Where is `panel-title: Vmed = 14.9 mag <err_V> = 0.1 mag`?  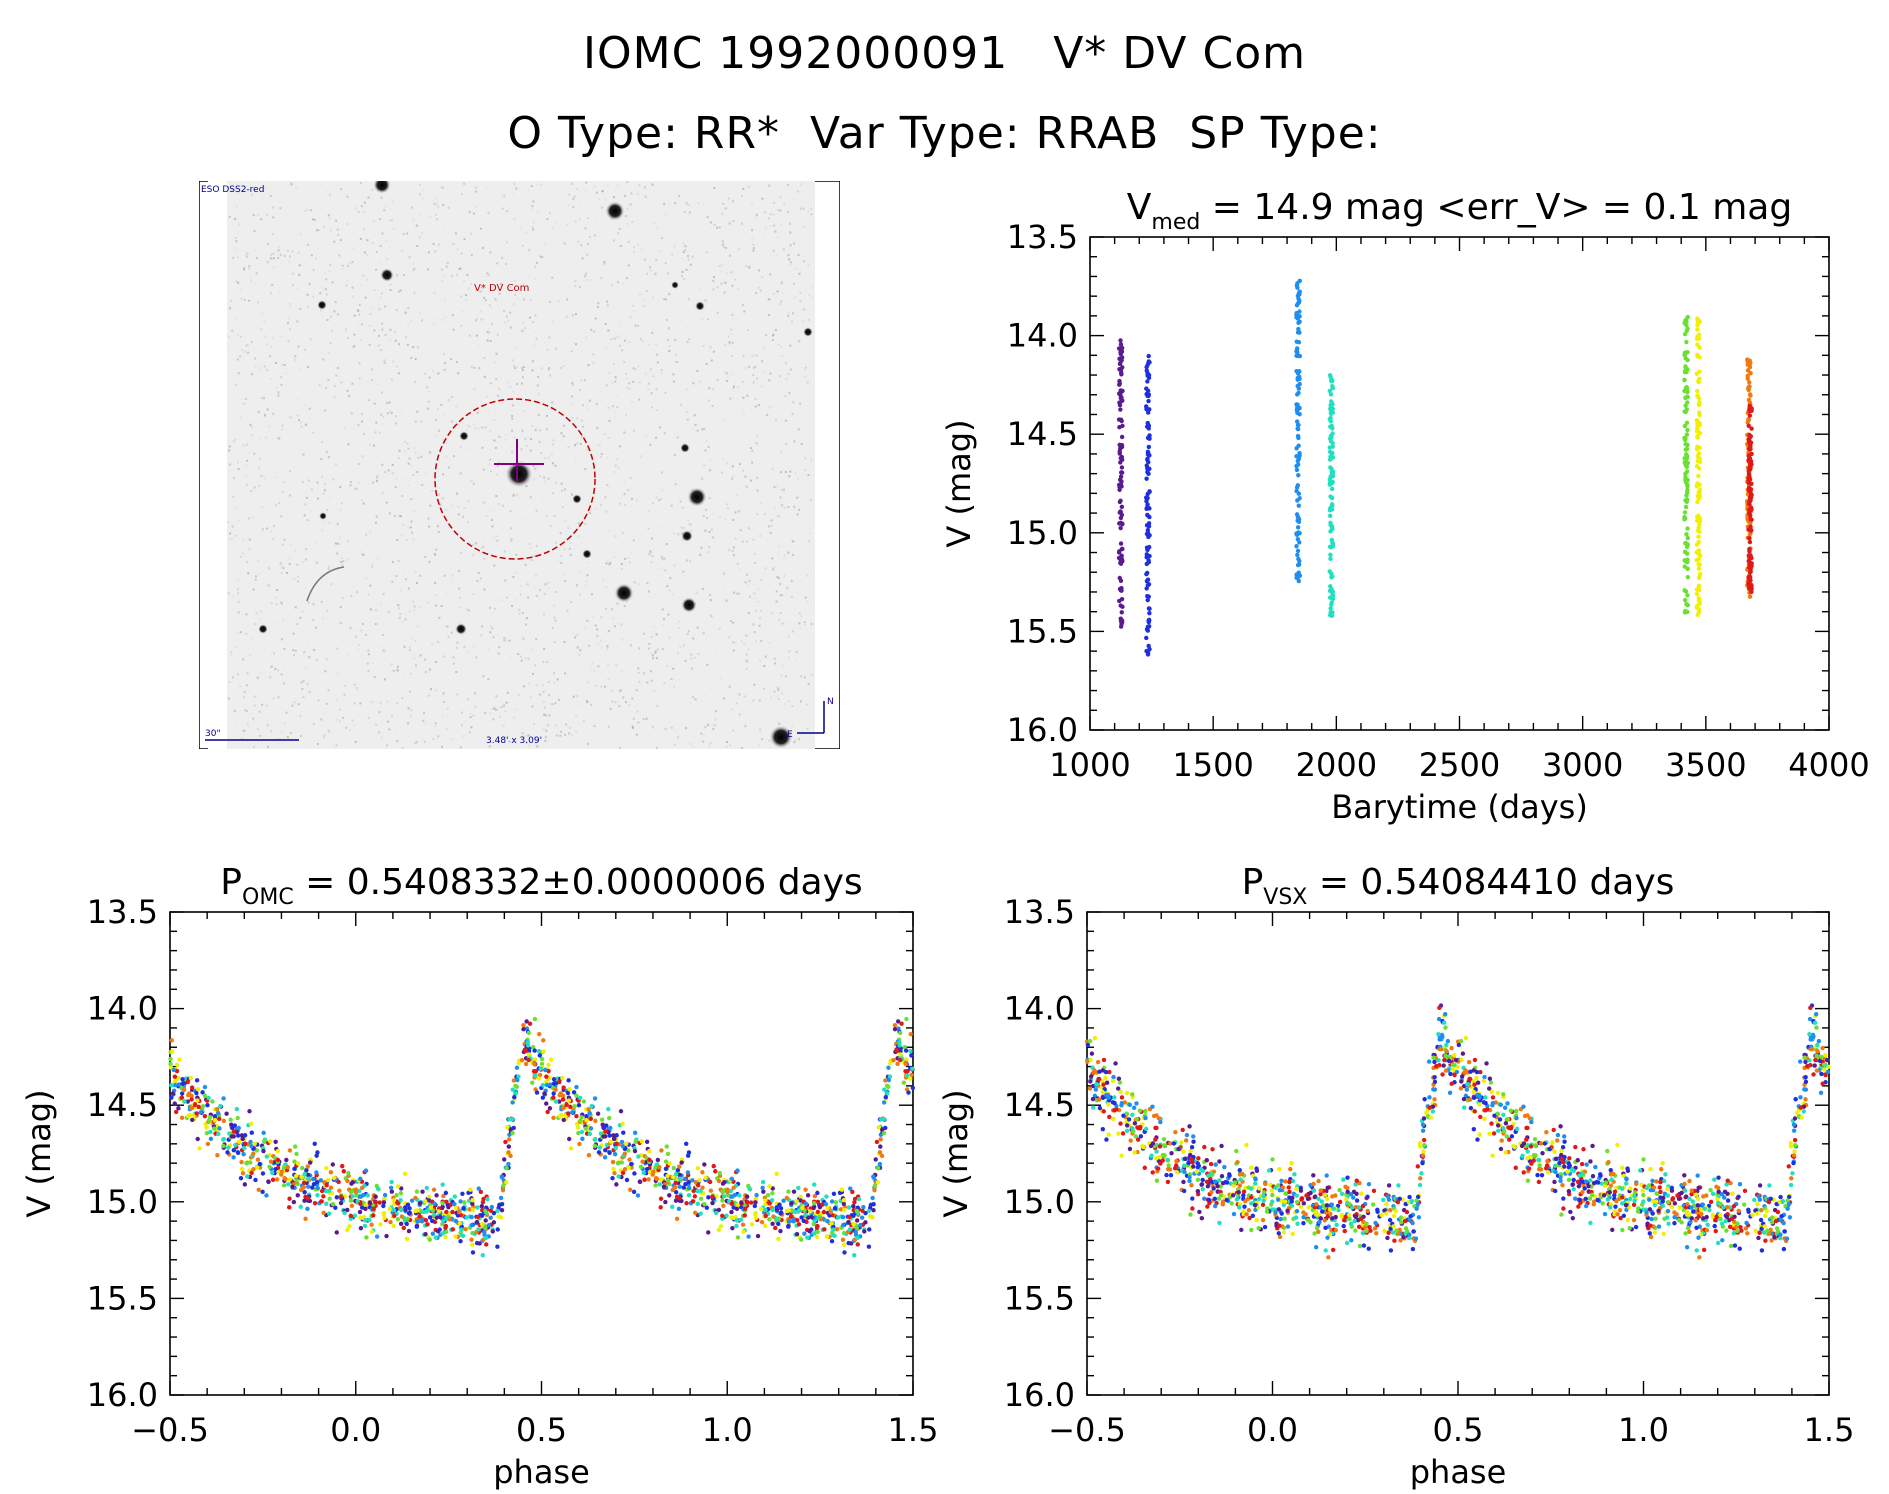
panel-title: Vmed = 14.9 mag <err_V> = 0.1 mag is located at coordinates (1459, 211).